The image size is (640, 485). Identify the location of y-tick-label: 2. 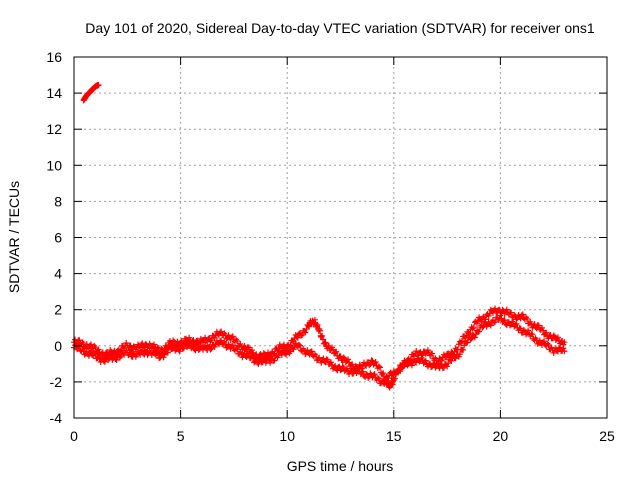
(58, 310).